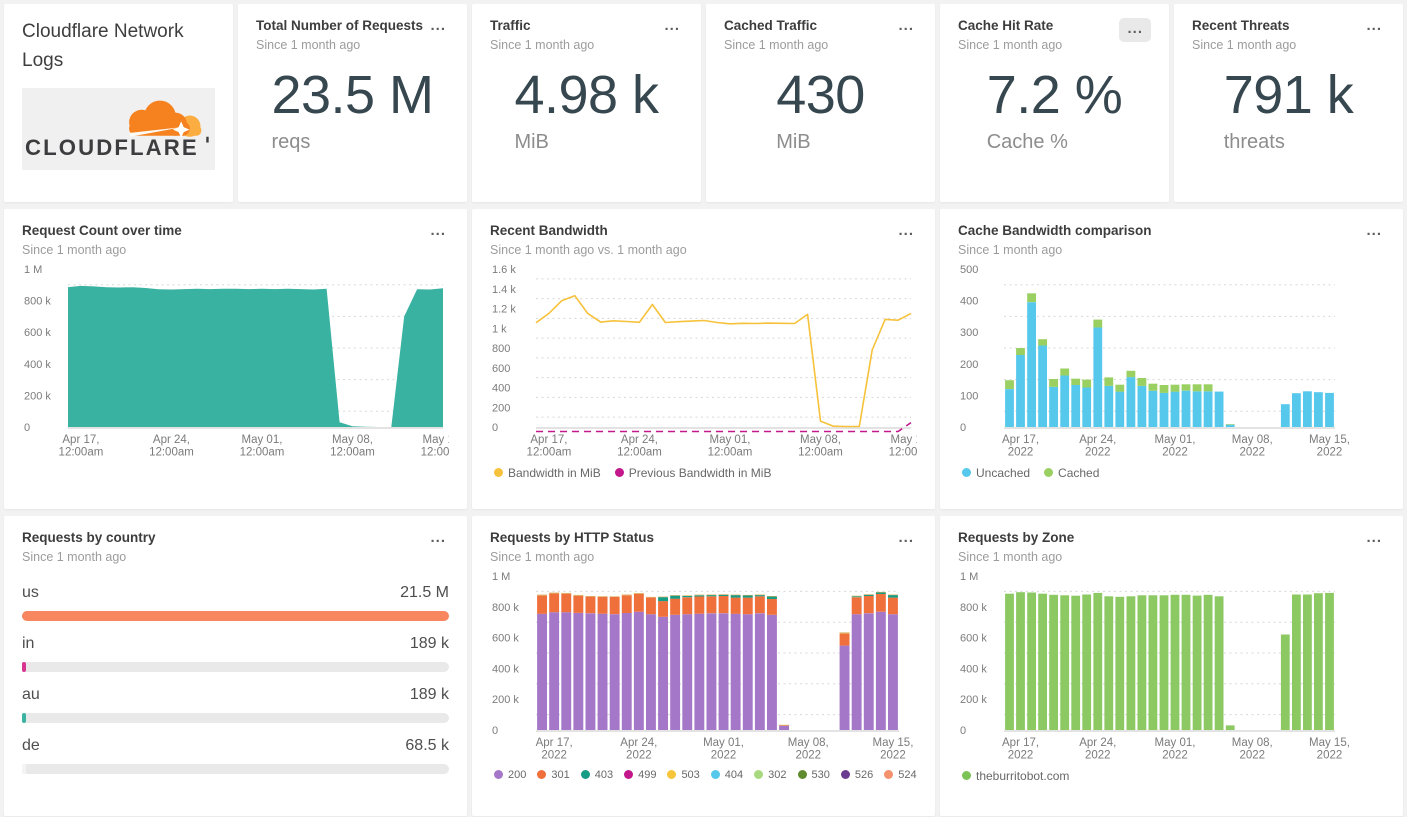 This screenshot has height=817, width=1407. Describe the element at coordinates (1020, 749) in the screenshot. I see `svg-text:Apr 17,2022: Apr 17, 2022` at that location.